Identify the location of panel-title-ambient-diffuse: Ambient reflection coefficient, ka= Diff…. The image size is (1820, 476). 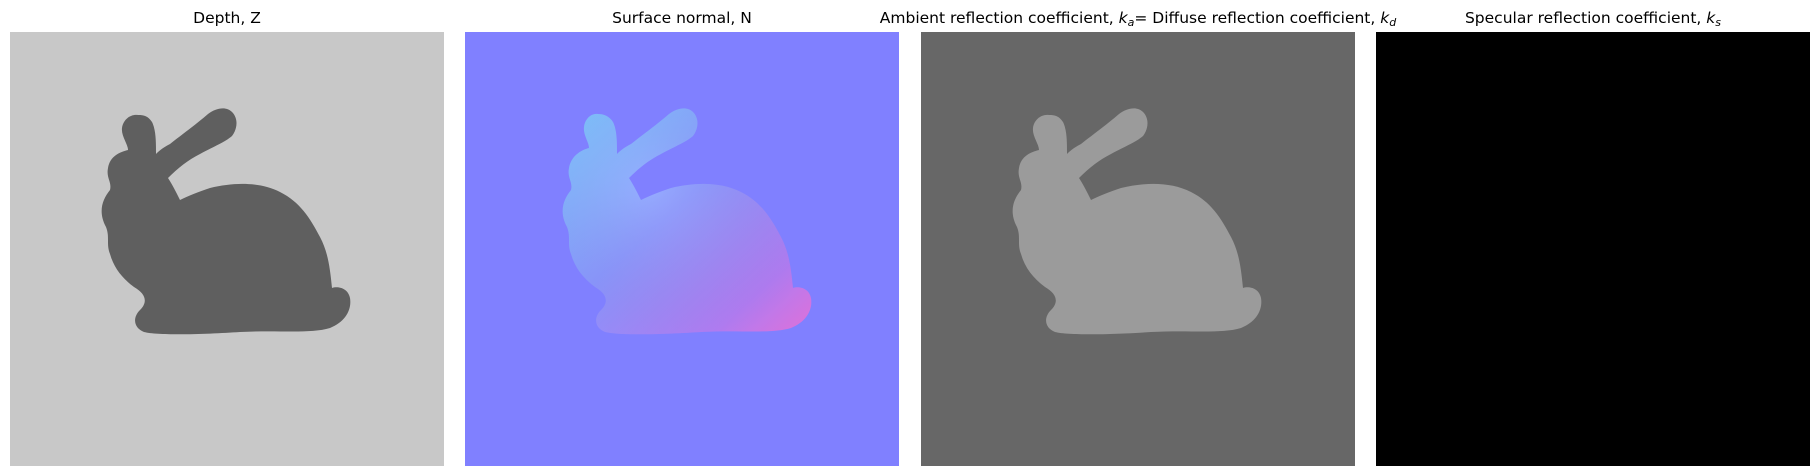
(1138, 20).